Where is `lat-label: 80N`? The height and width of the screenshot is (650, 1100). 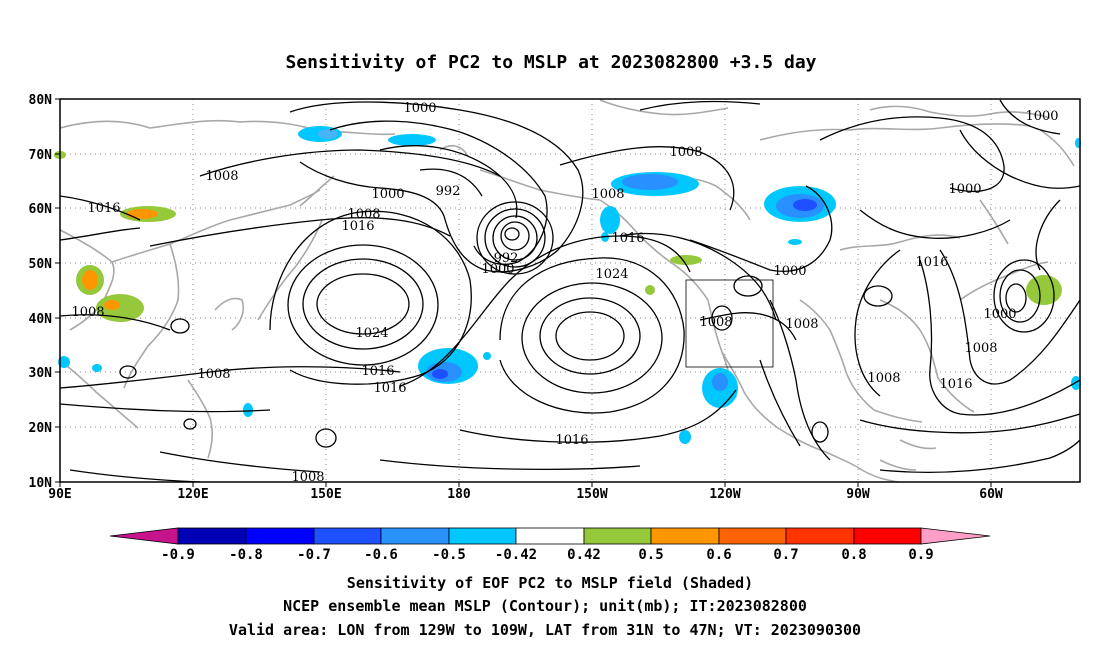 lat-label: 80N is located at coordinates (41, 100).